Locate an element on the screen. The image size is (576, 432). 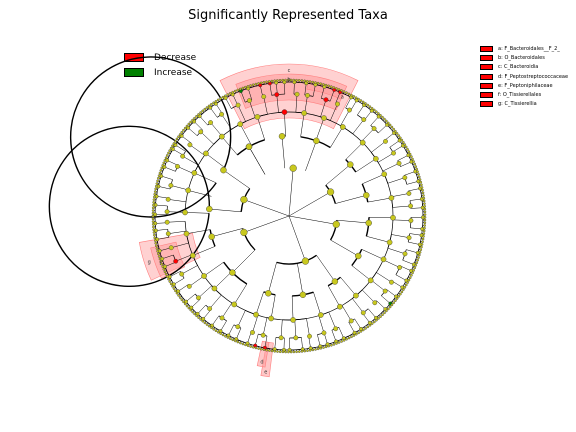
highlight-label-e: e is located at coordinates (265, 372).